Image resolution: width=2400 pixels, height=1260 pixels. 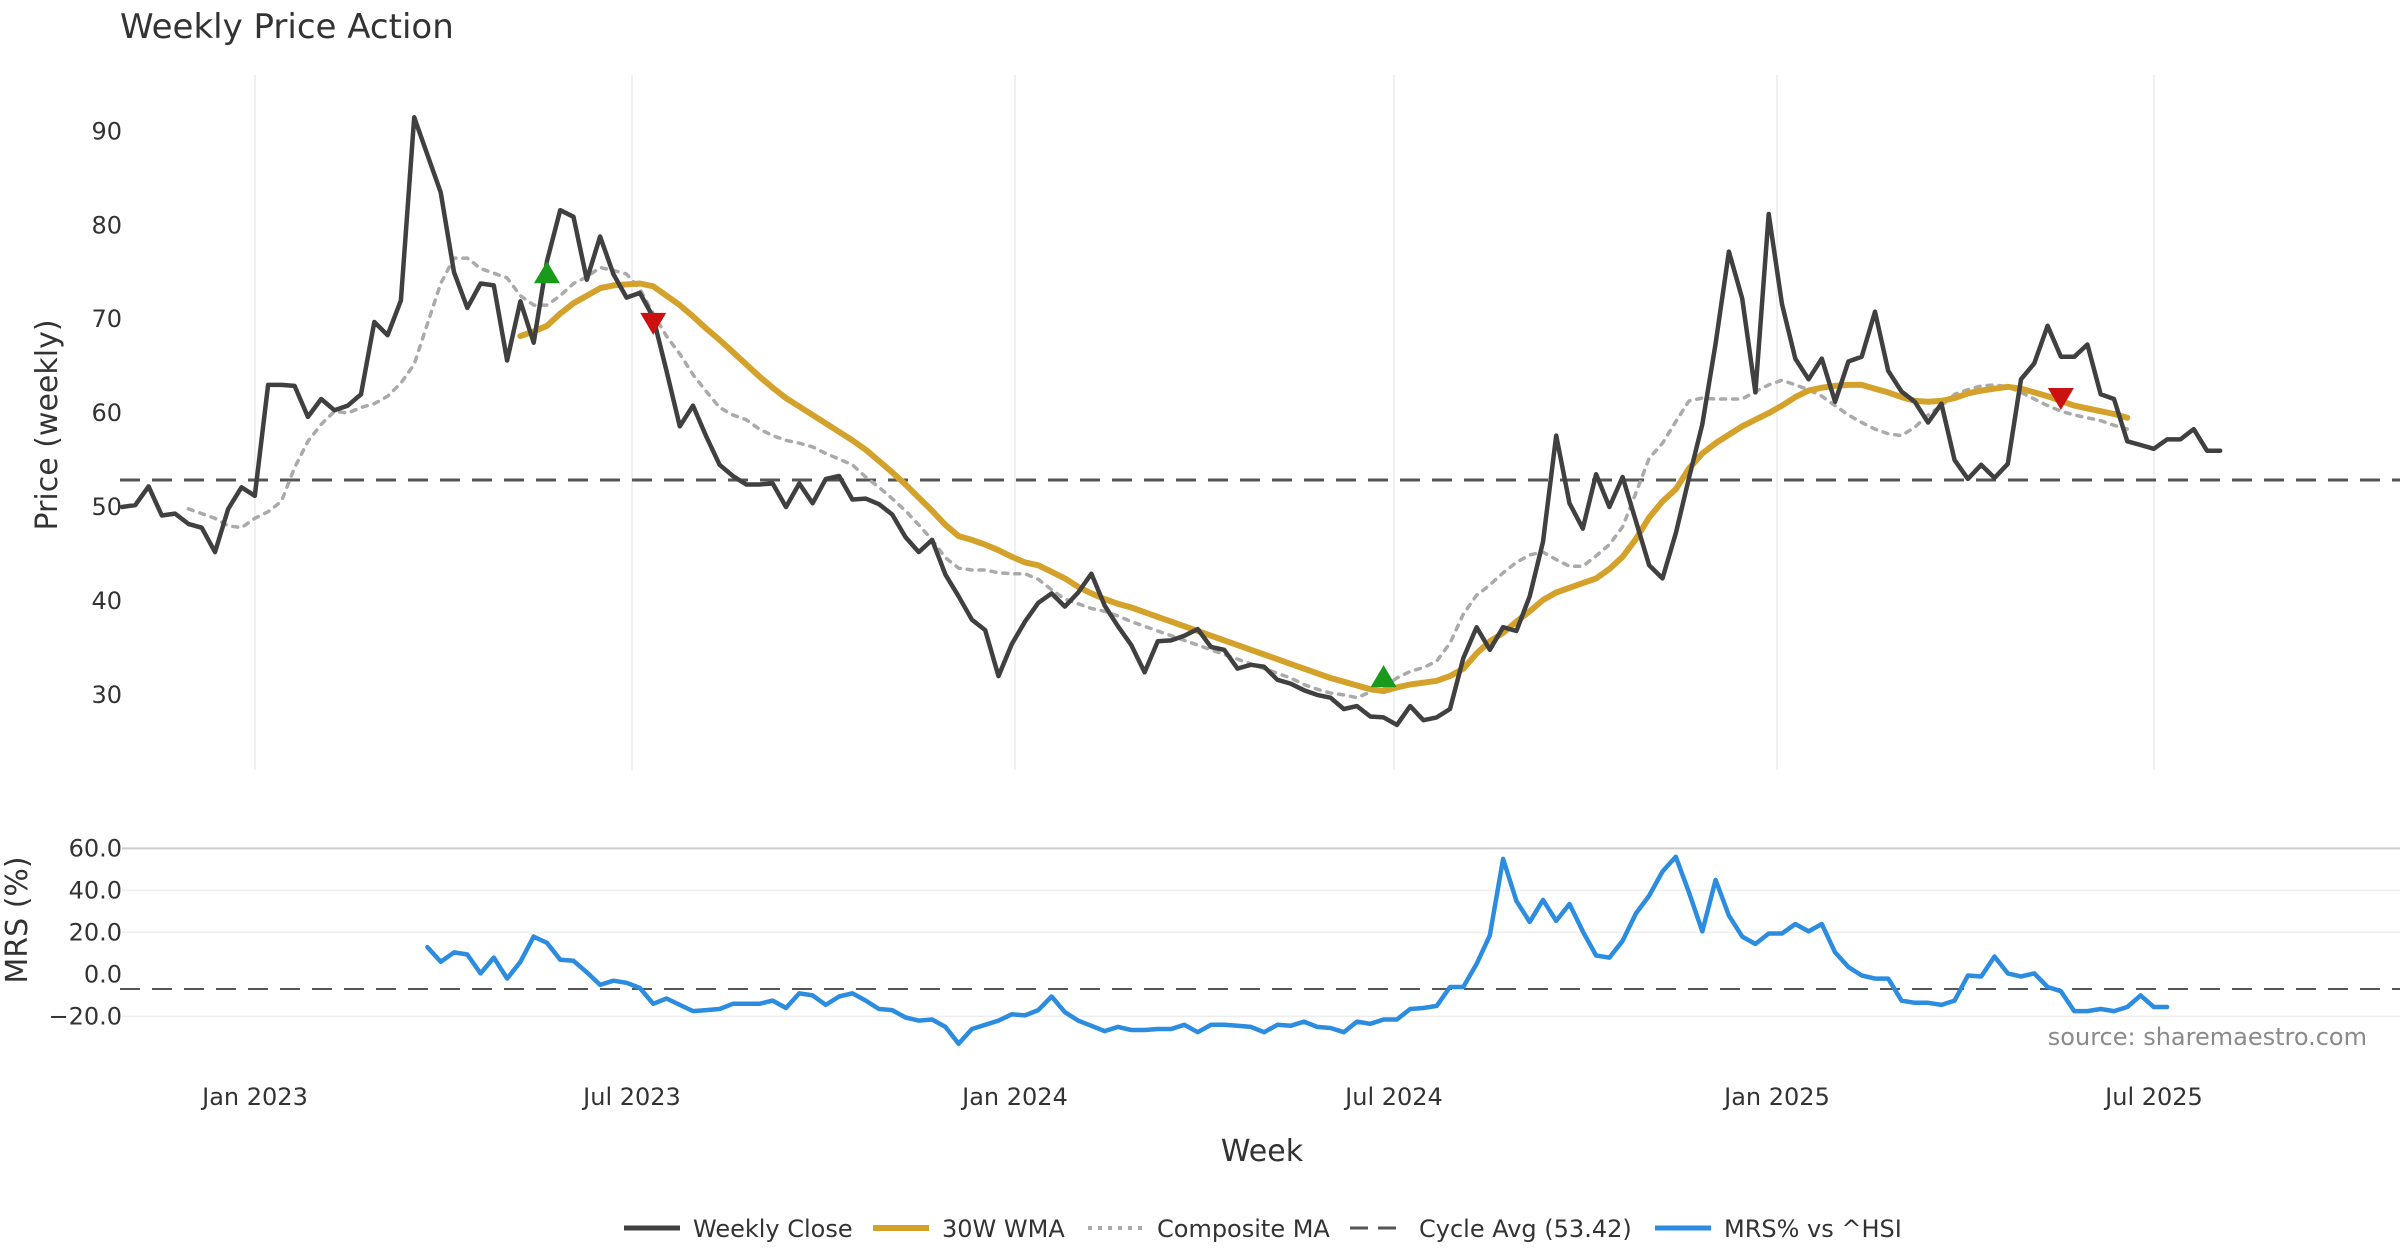 I want to click on legend-label: 30W WMA, so click(x=1003, y=1229).